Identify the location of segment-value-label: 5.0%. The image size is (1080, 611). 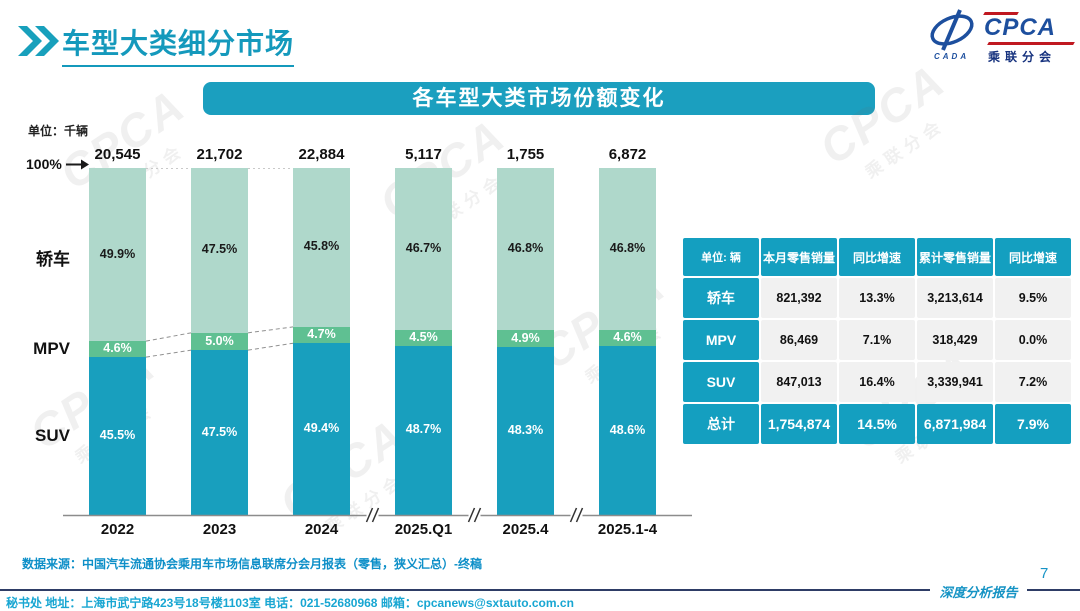
(219, 340).